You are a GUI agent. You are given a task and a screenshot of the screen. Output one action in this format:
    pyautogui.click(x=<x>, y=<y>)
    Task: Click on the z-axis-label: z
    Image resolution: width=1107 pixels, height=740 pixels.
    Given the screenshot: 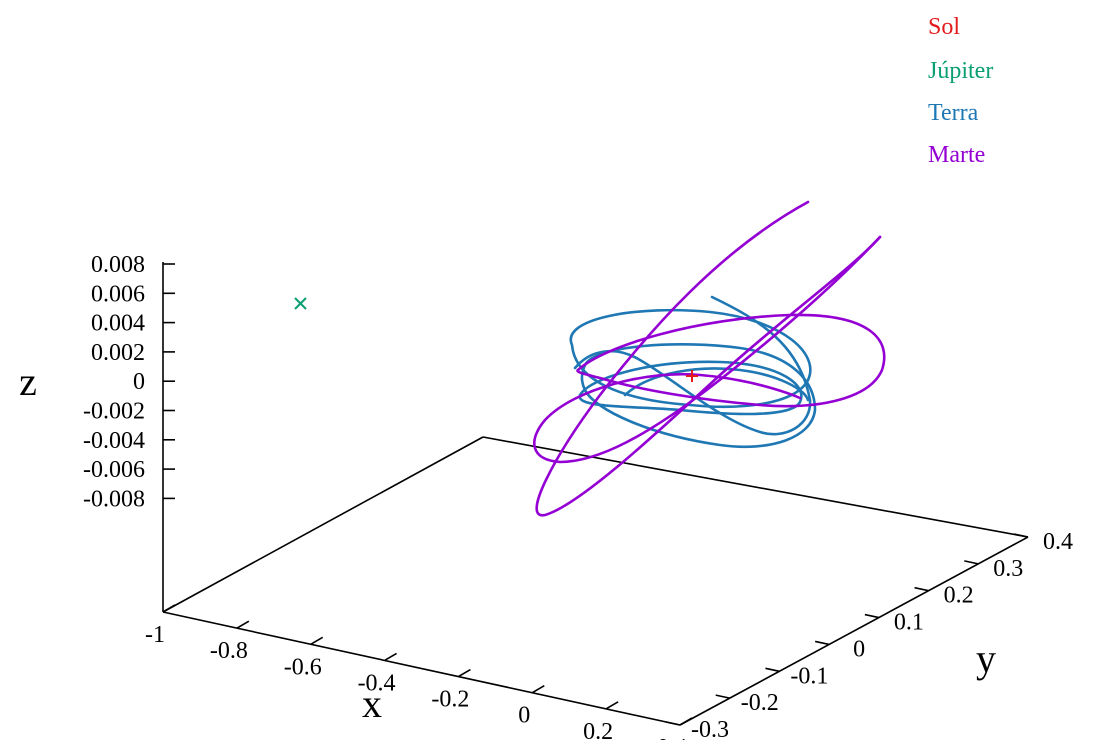 What is the action you would take?
    pyautogui.click(x=28, y=381)
    